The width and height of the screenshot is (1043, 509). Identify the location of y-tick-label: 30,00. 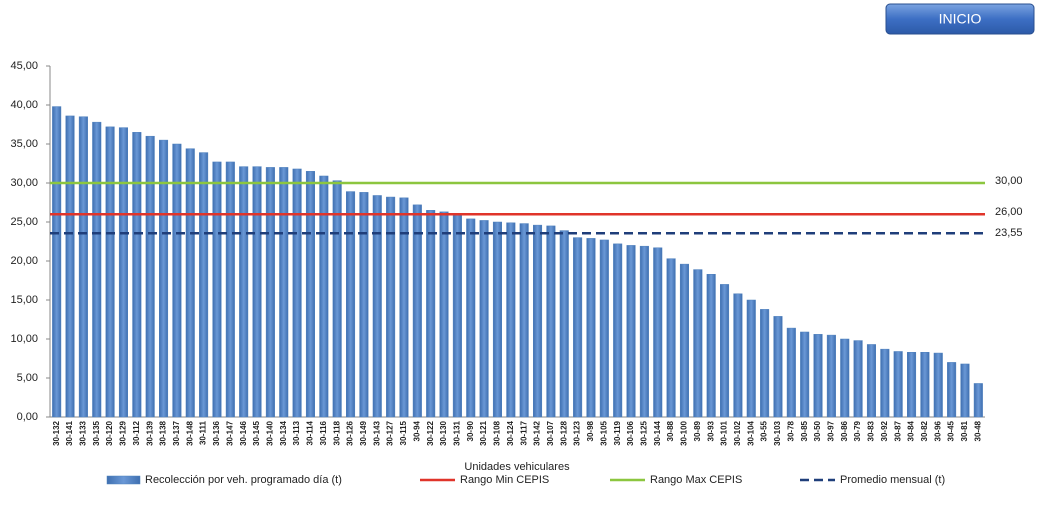
(24, 183).